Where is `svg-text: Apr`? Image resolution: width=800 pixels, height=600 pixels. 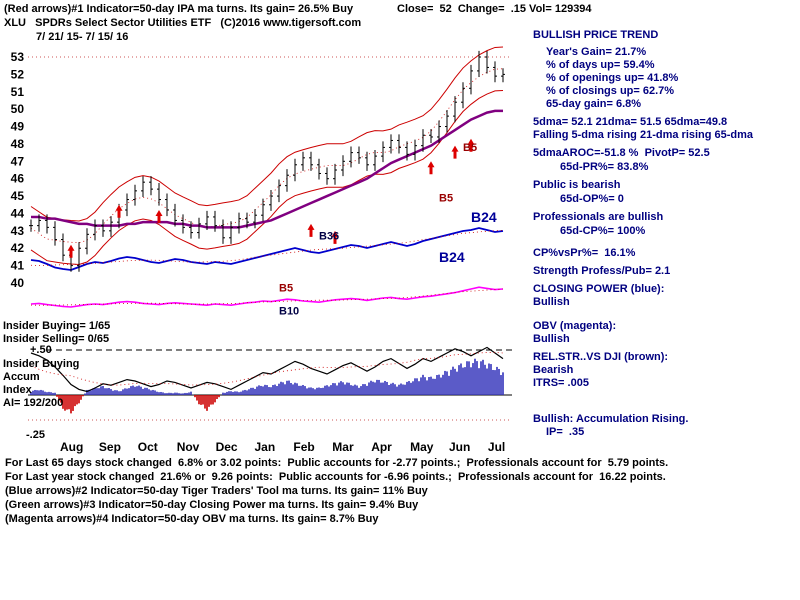 svg-text: Apr is located at coordinates (381, 447).